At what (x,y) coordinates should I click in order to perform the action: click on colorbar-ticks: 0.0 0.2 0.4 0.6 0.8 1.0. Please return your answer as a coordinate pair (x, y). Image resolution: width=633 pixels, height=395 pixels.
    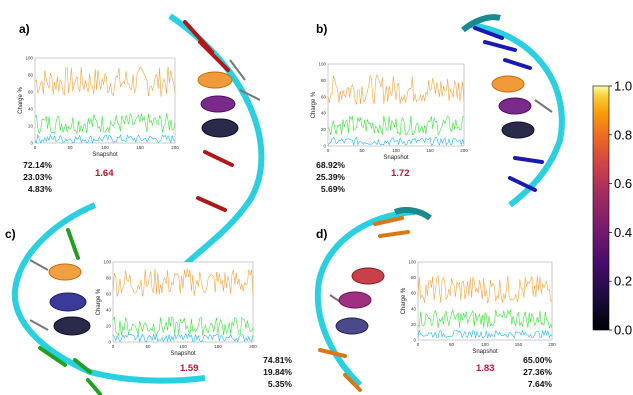
    Looking at the image, I should click on (620, 208).